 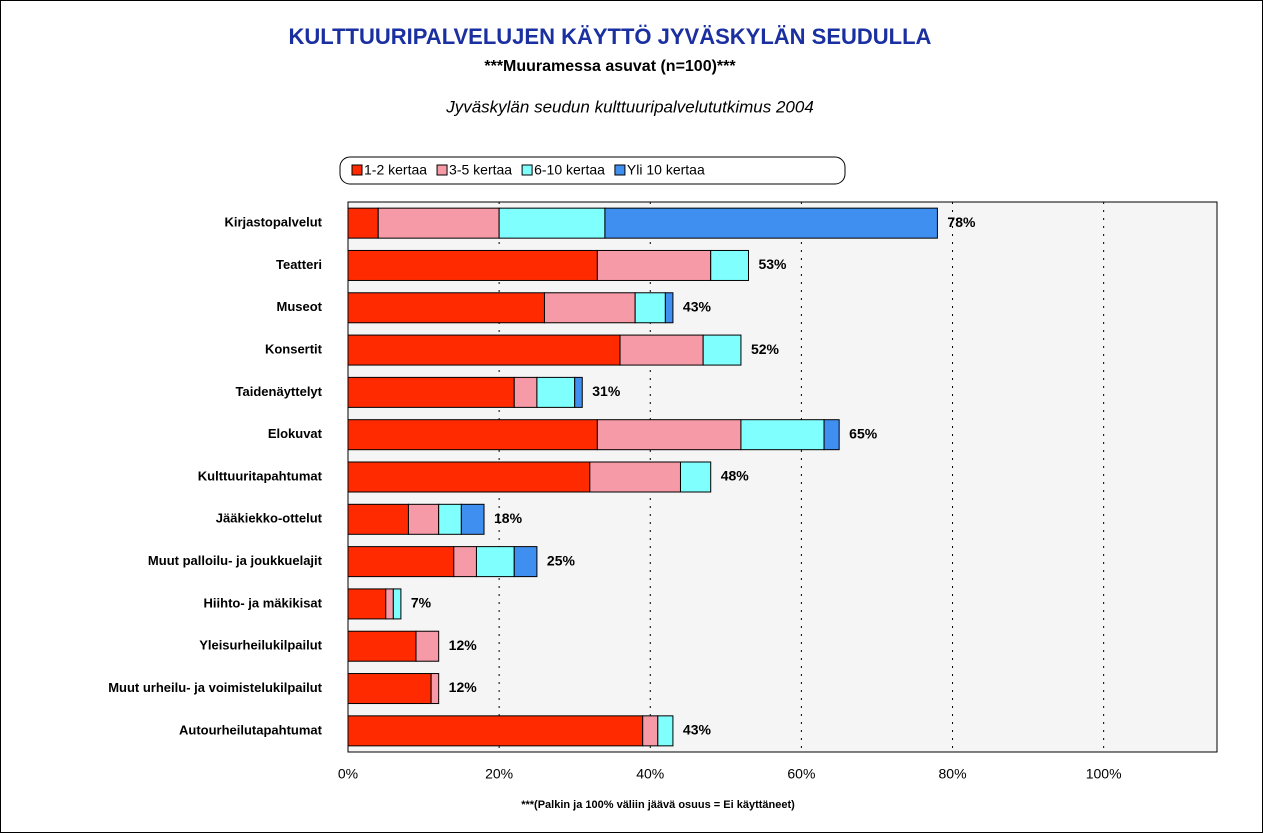 What do you see at coordinates (269, 518) in the screenshot?
I see `category-label: Jääkiekko-ottelut` at bounding box center [269, 518].